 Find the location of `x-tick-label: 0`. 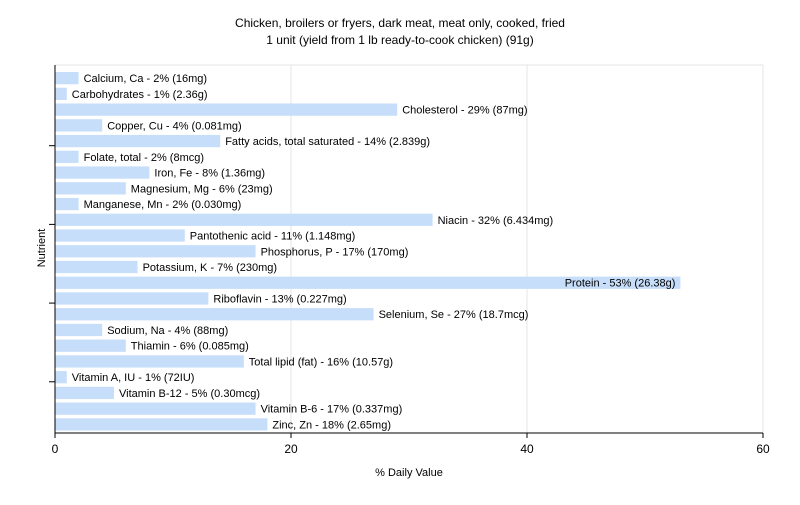

x-tick-label: 0 is located at coordinates (55, 449).